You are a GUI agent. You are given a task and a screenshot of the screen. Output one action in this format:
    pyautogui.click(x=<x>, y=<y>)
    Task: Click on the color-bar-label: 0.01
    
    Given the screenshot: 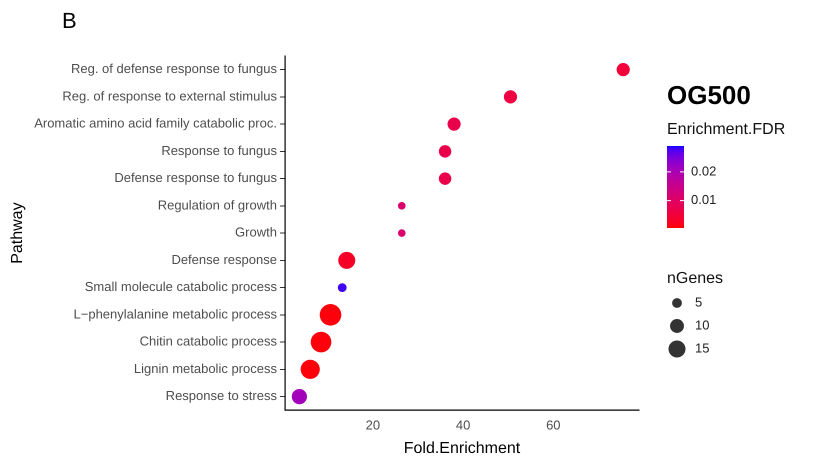 What is the action you would take?
    pyautogui.click(x=703, y=200)
    